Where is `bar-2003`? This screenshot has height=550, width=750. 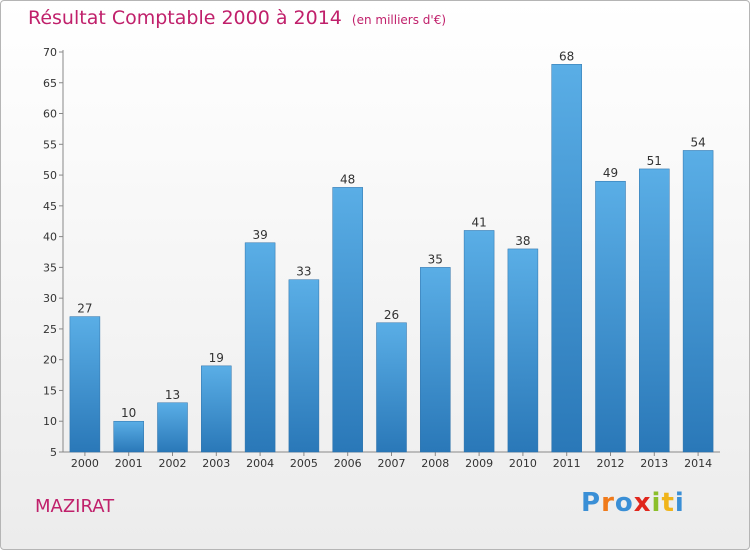
bar-2003 is located at coordinates (216, 409).